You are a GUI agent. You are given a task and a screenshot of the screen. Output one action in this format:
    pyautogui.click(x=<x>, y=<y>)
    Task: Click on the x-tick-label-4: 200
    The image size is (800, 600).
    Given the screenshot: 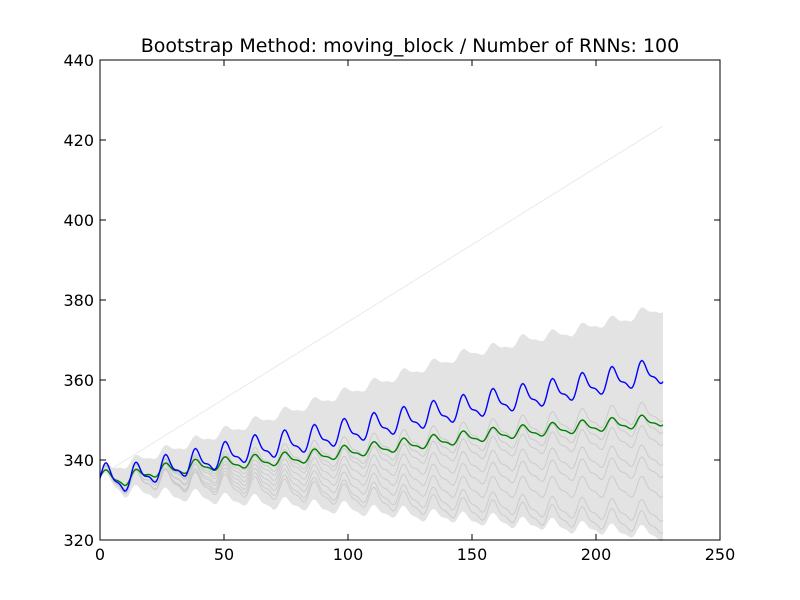 What is the action you would take?
    pyautogui.click(x=596, y=554)
    